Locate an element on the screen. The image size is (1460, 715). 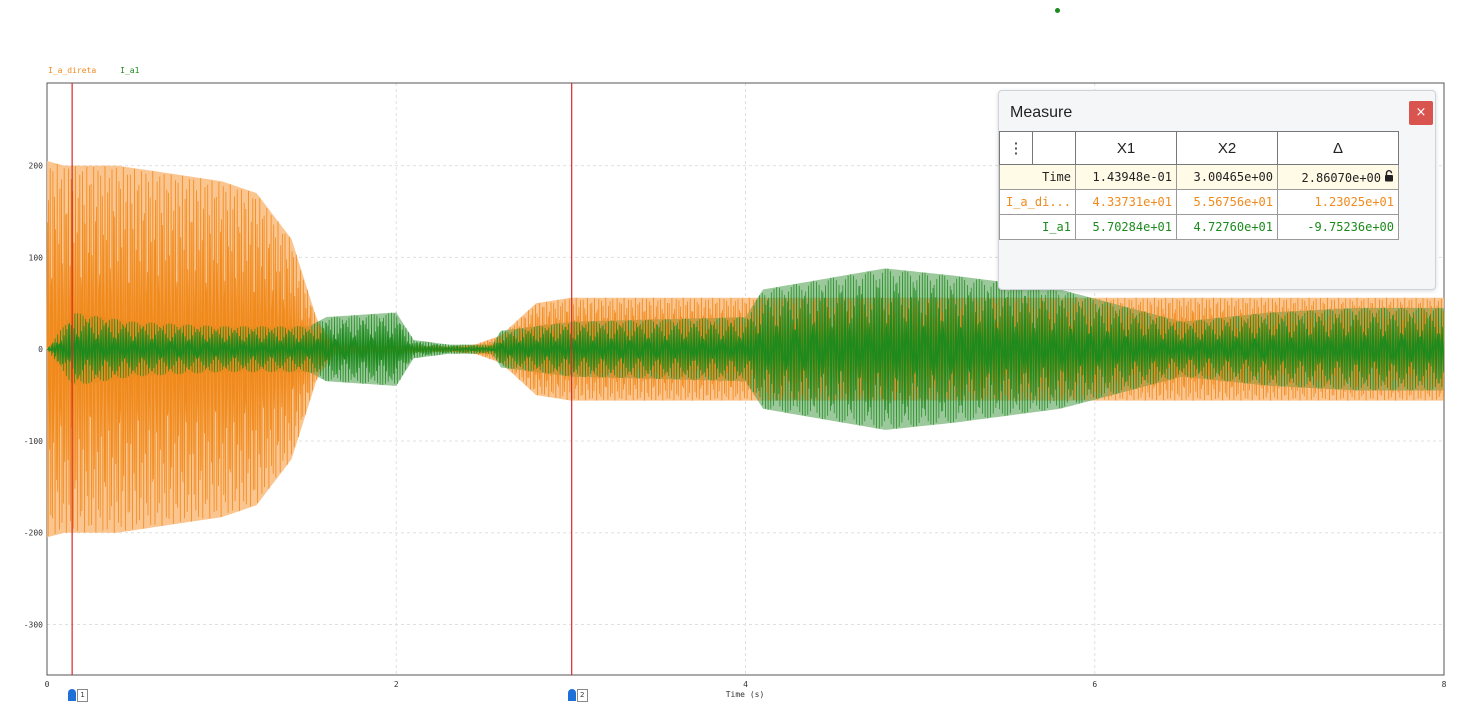
column-header-x2: X2 is located at coordinates (1227, 148).